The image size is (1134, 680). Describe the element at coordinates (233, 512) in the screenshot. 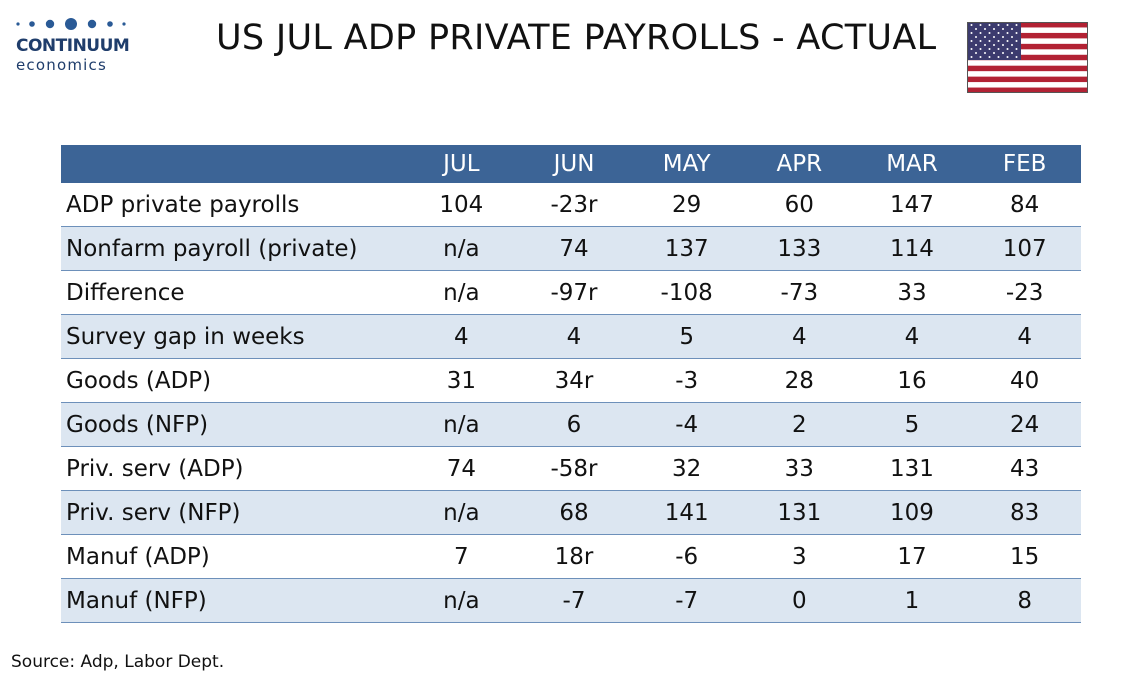

I see `row-label: Priv. serv (NFP)` at that location.